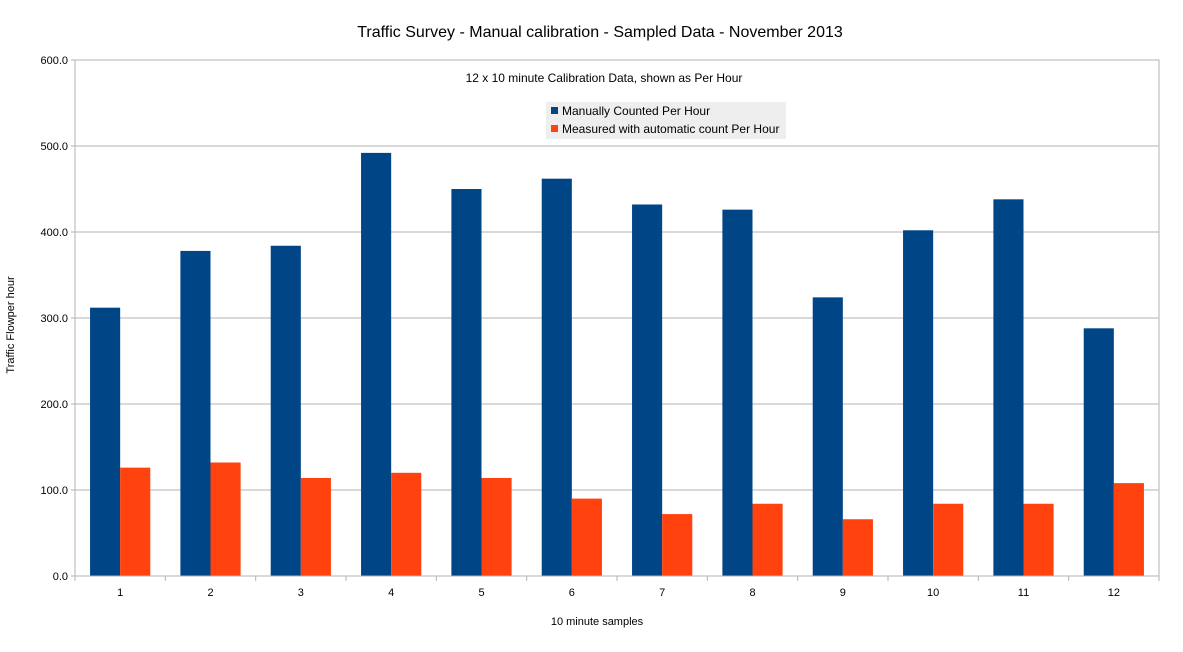  What do you see at coordinates (481, 593) in the screenshot?
I see `x-tick-label: 5` at bounding box center [481, 593].